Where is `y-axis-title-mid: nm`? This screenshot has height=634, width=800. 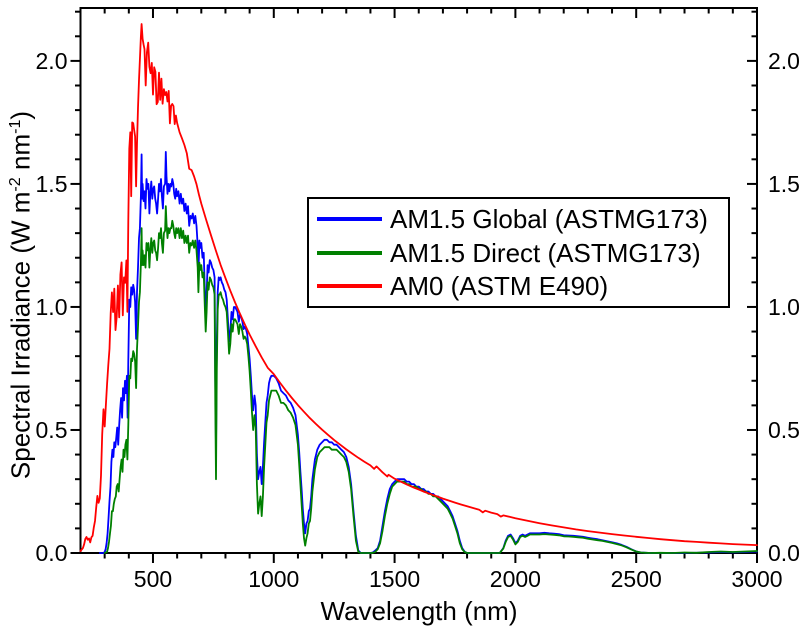 y-axis-title-mid: nm is located at coordinates (20, 155).